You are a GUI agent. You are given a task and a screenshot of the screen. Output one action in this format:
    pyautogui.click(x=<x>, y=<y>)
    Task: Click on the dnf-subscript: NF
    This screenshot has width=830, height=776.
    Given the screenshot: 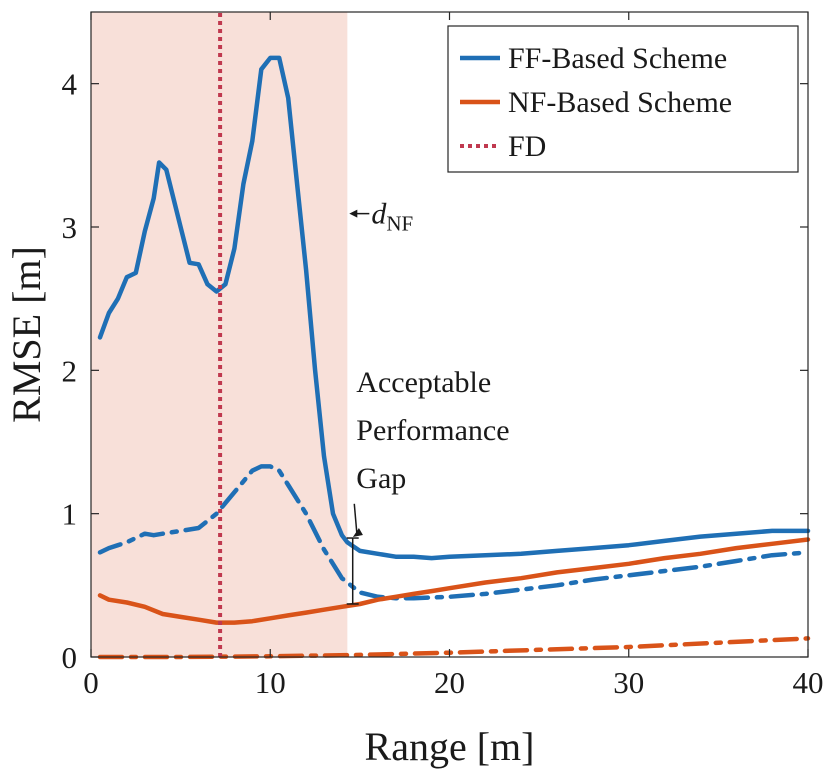 What is the action you would take?
    pyautogui.click(x=399, y=224)
    